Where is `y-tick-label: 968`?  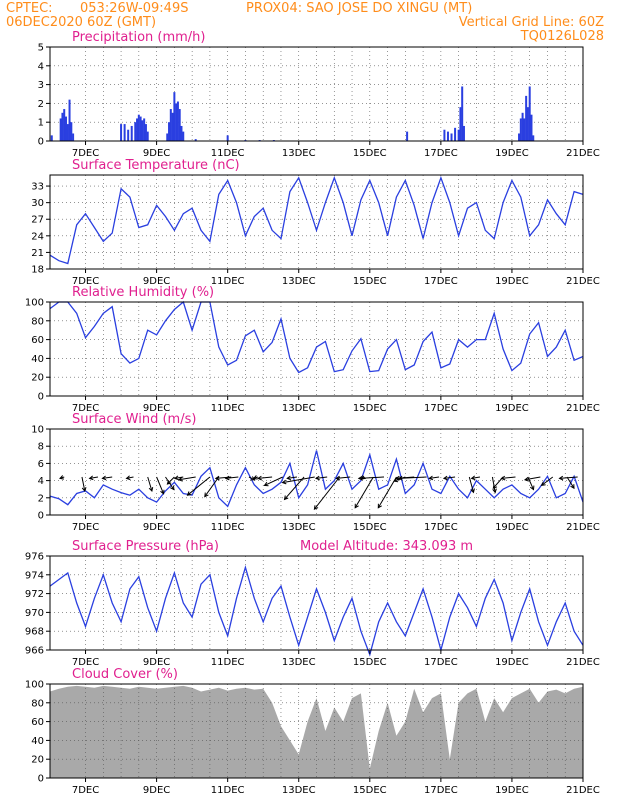
y-tick-label: 968 is located at coordinates (34, 632).